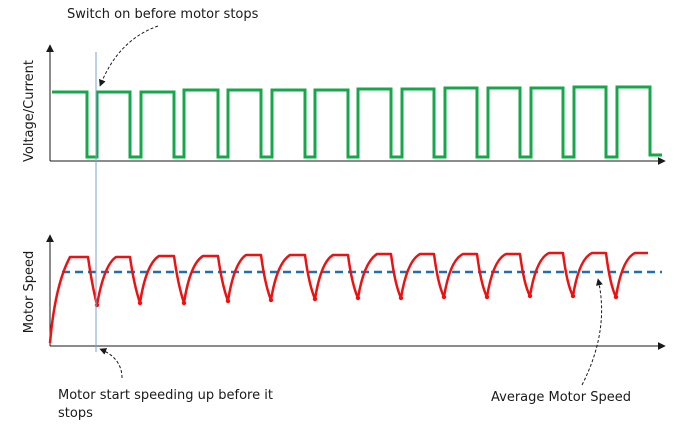 This screenshot has width=684, height=426. What do you see at coordinates (592, 332) in the screenshot?
I see `average-speed-arrow` at bounding box center [592, 332].